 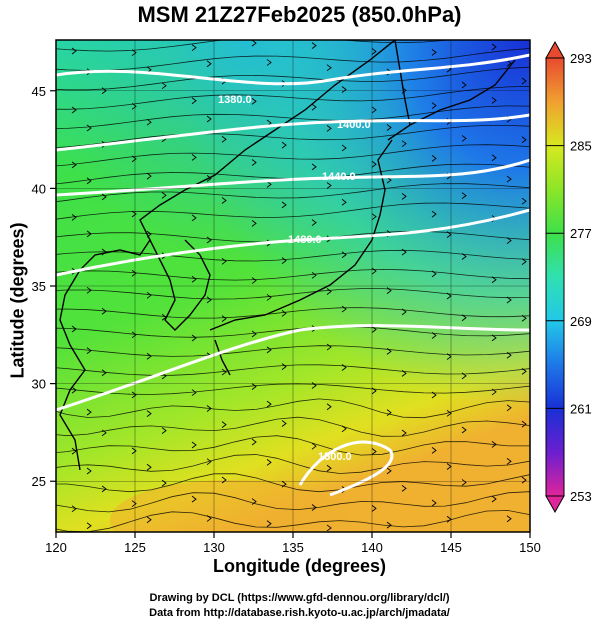 I want to click on contour-label-1480: 1480.0, so click(x=305, y=240).